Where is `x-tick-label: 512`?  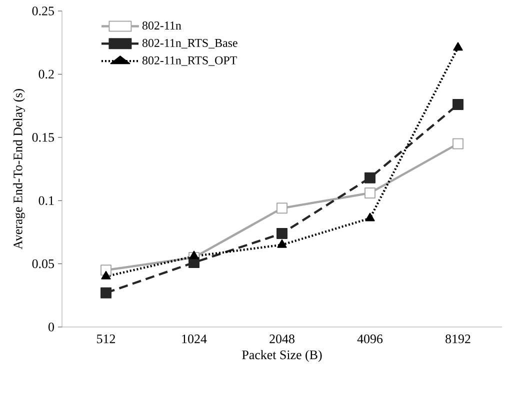
x-tick-label: 512 is located at coordinates (106, 339).